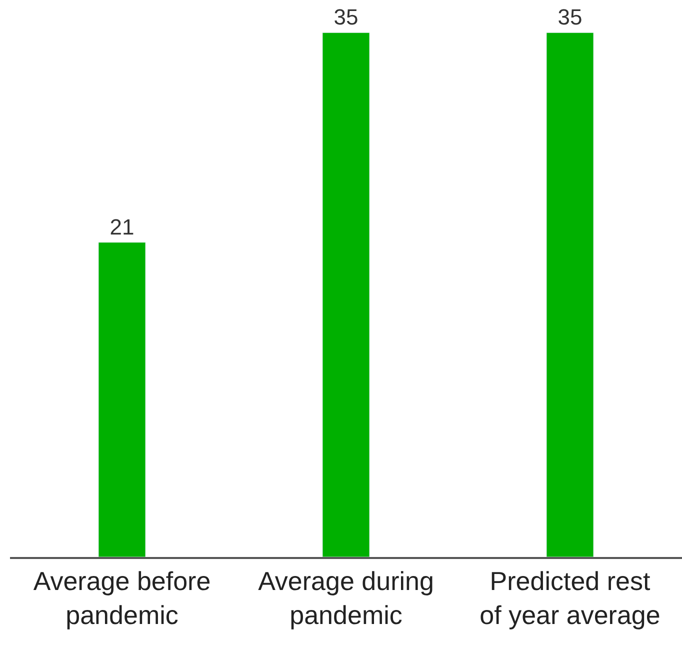  I want to click on x-tick-label: Predicted rest of year average, so click(570, 598).